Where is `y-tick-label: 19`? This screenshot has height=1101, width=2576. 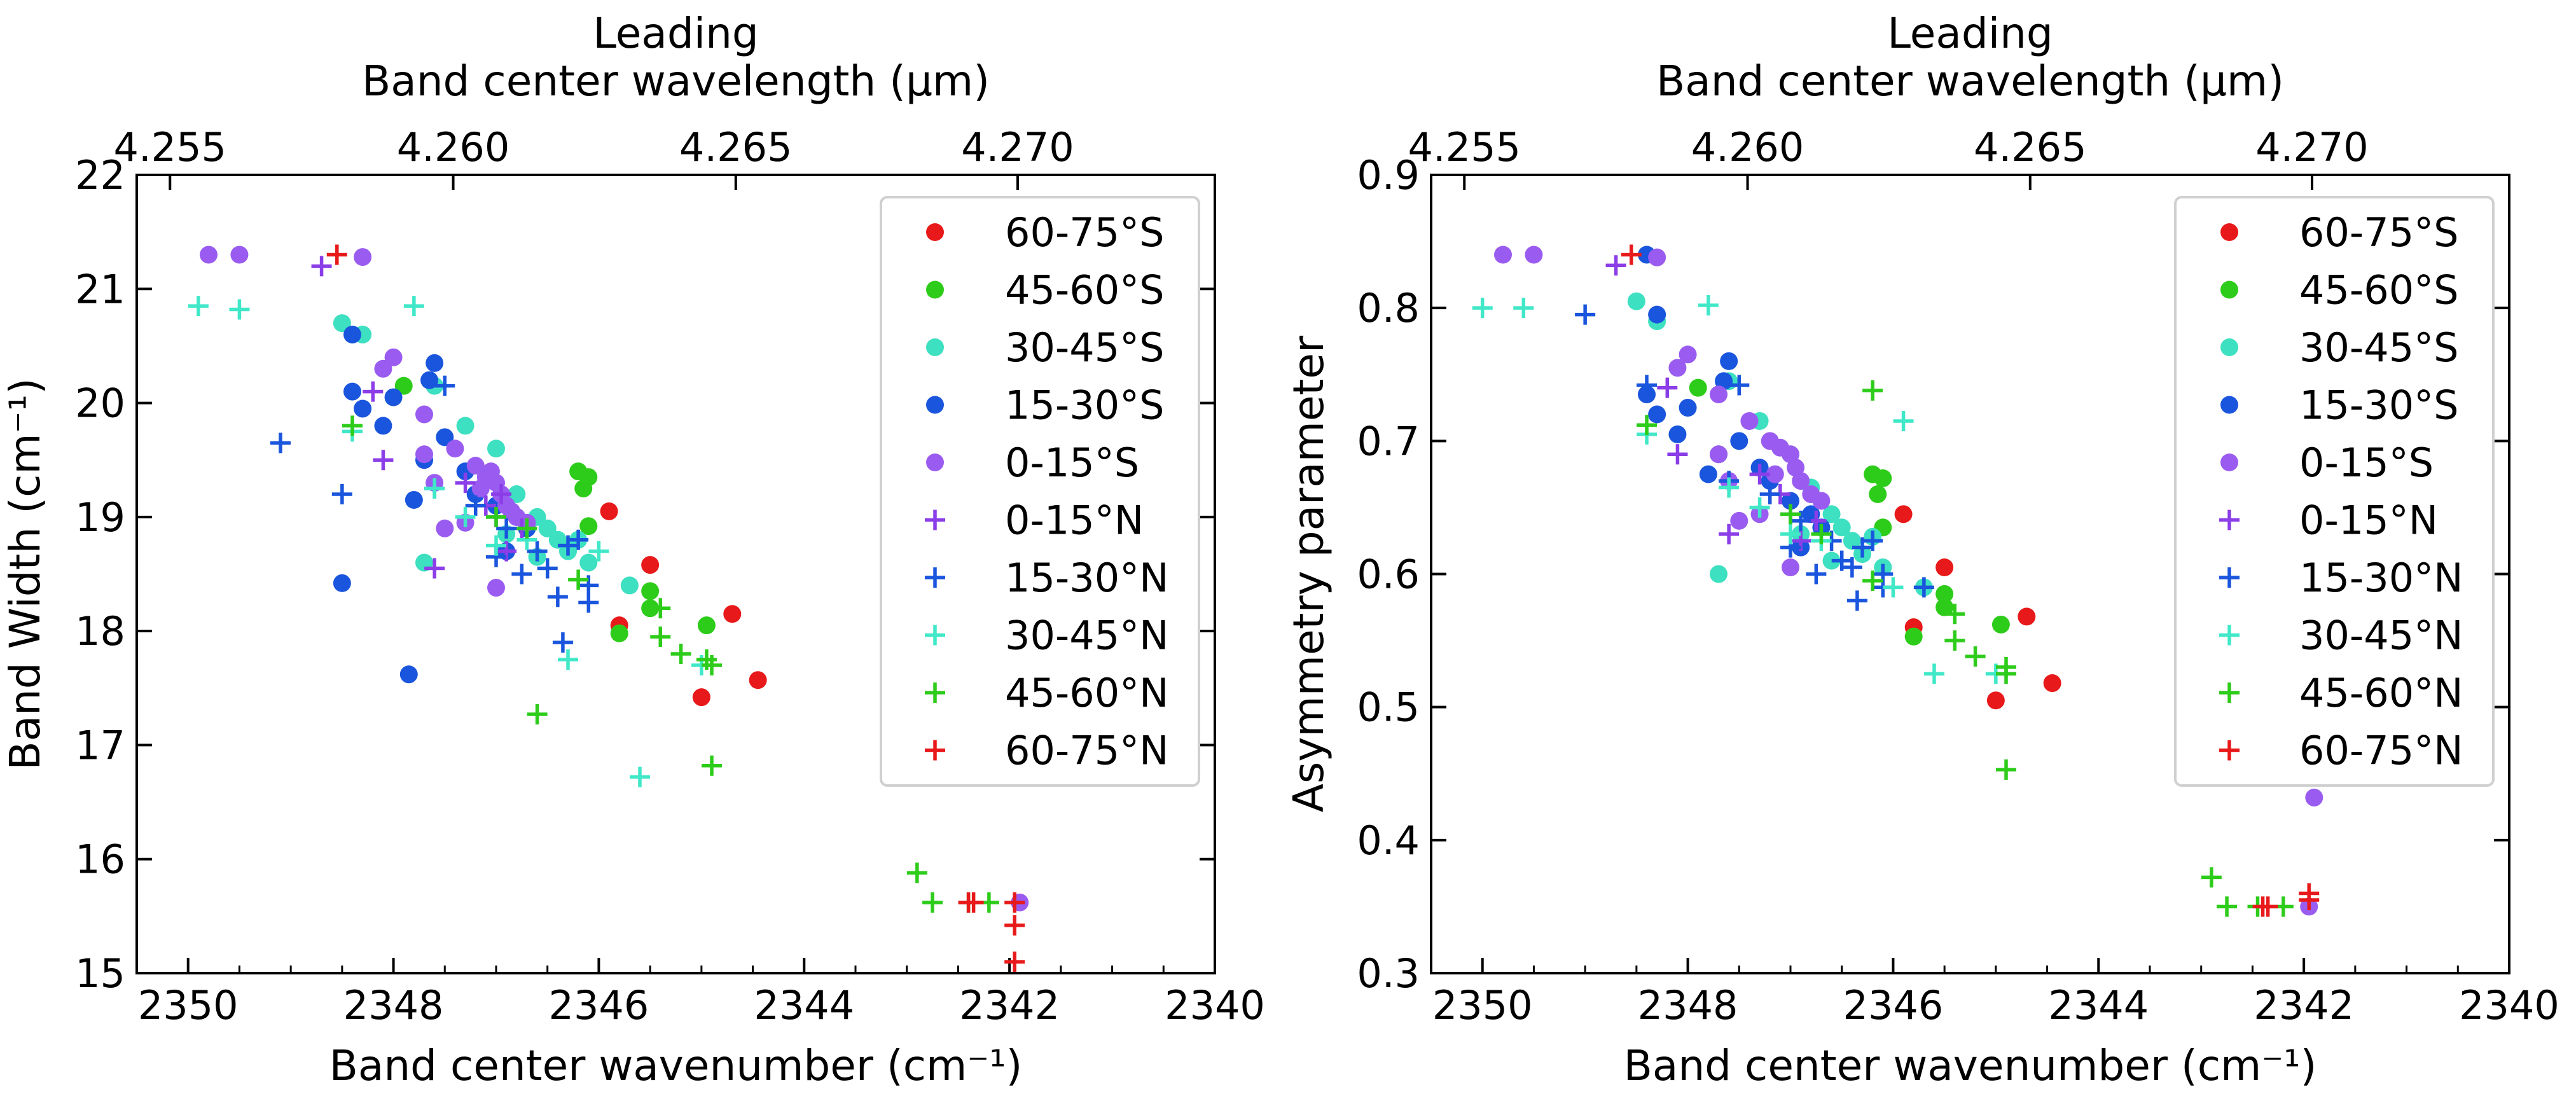 y-tick-label: 19 is located at coordinates (100, 517).